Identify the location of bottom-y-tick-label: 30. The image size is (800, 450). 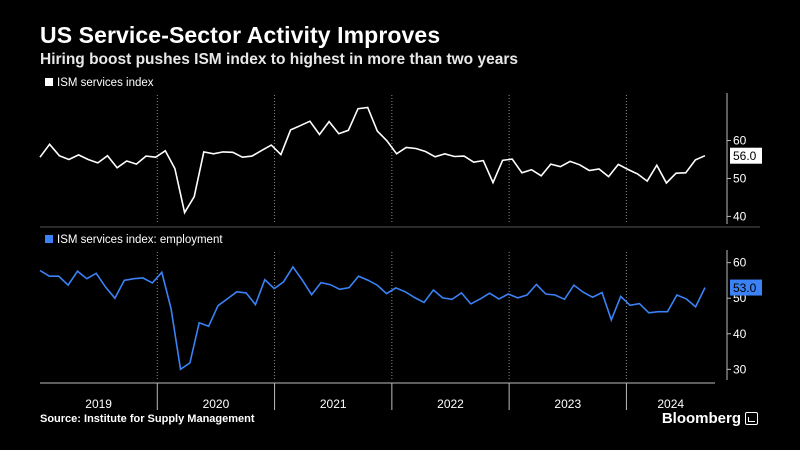
(740, 369).